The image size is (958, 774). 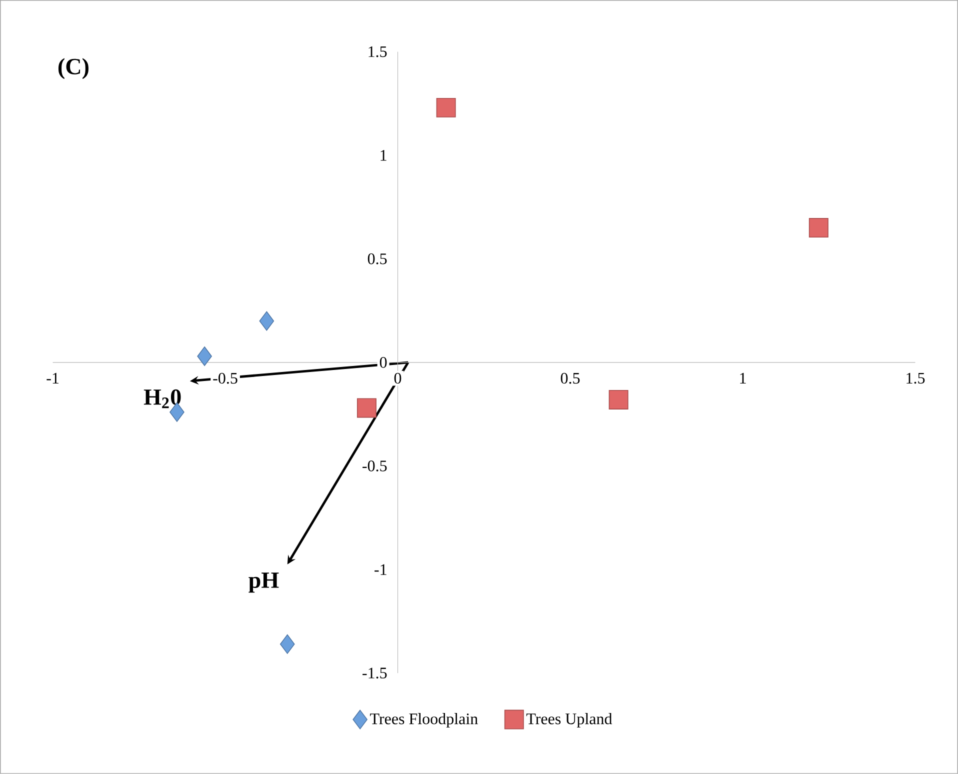 What do you see at coordinates (374, 673) in the screenshot?
I see `y-tick-label: -1.5` at bounding box center [374, 673].